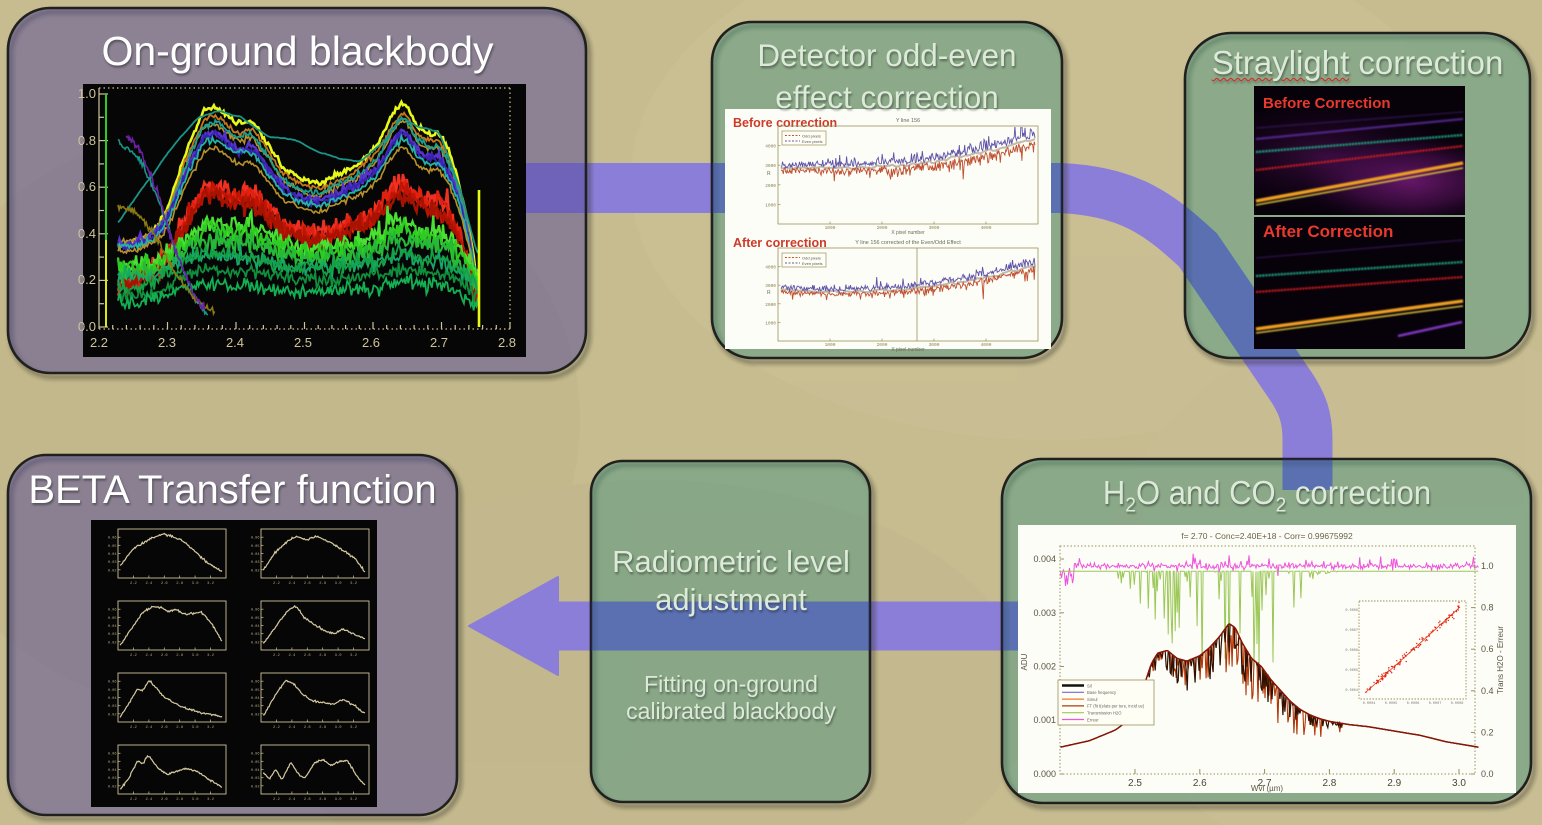 Image resolution: width=1542 pixels, height=825 pixels. Describe the element at coordinates (1351, 651) in the screenshot. I see `svg-text: 0.0006` at that location.